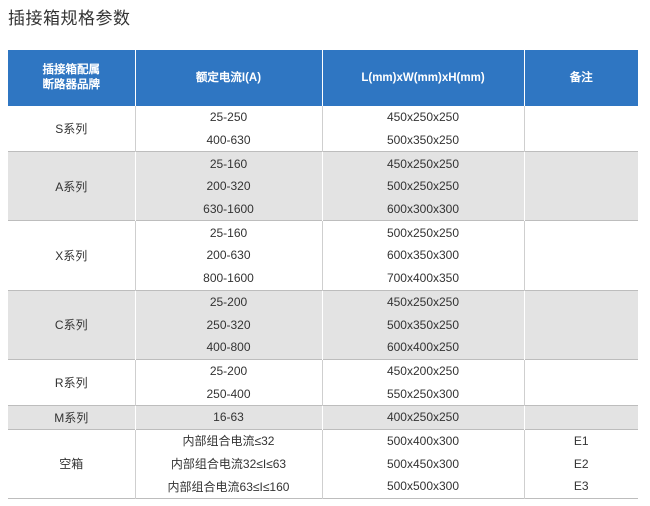  I want to click on table-row: M系列 16-63 400x250x250, so click(323, 417).